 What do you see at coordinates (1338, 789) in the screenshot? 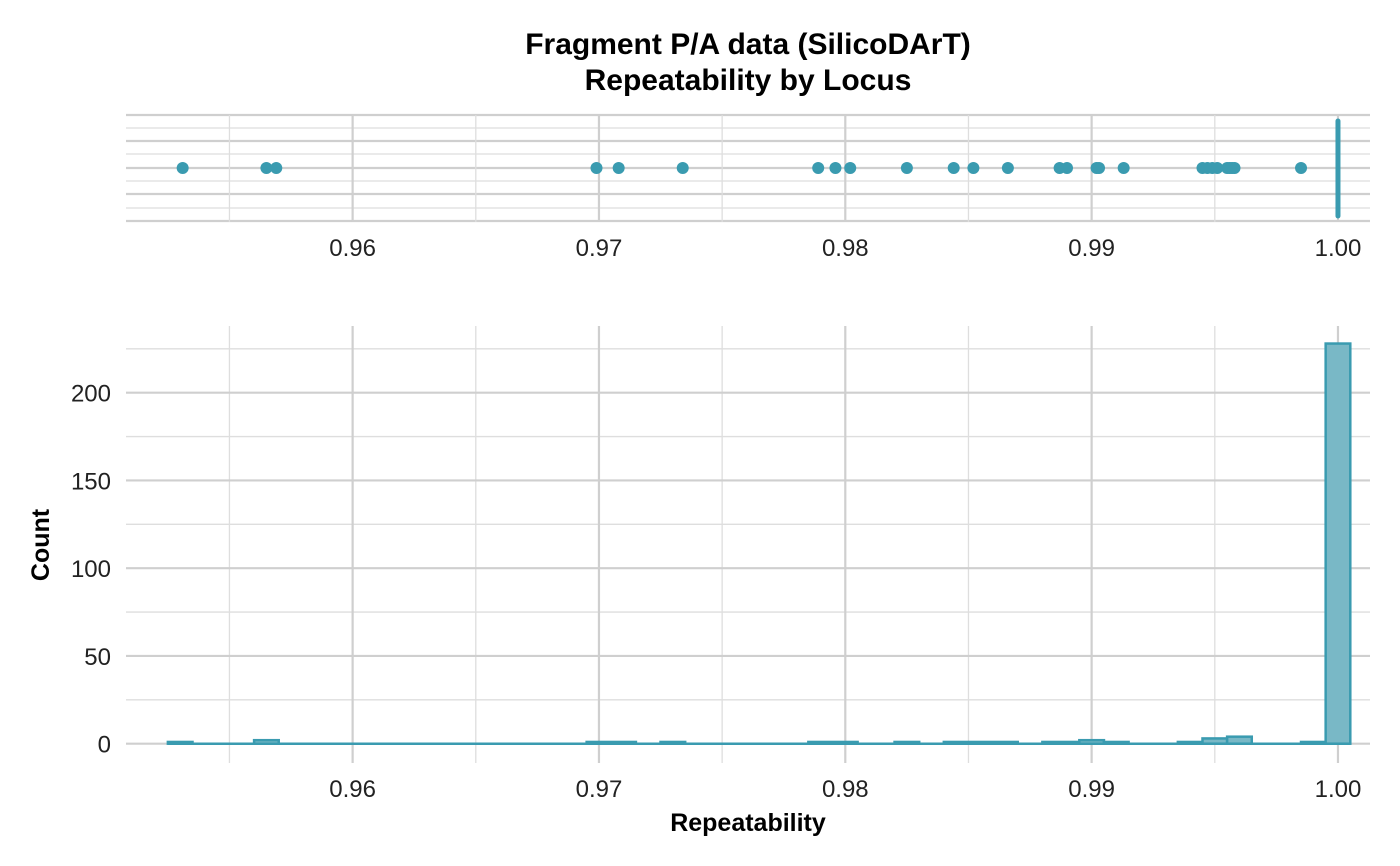
I see `x-tick-label: 1.00` at bounding box center [1338, 789].